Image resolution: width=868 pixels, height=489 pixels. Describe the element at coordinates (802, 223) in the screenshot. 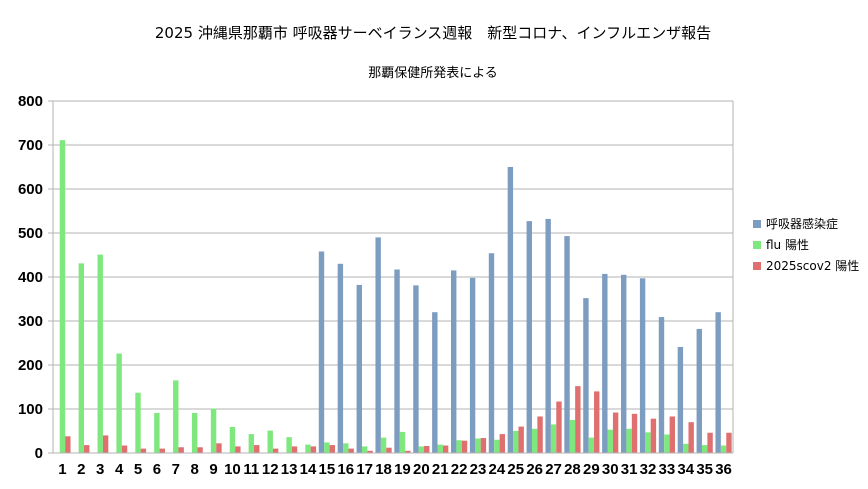

I see `legend-label-1: 呼吸器感染症` at that location.